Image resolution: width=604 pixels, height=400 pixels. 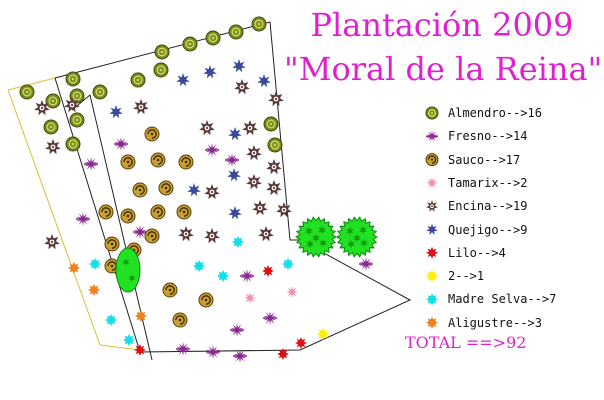 What do you see at coordinates (54, 217) in the screenshot?
I see `plot-edge-yellow-left` at bounding box center [54, 217].